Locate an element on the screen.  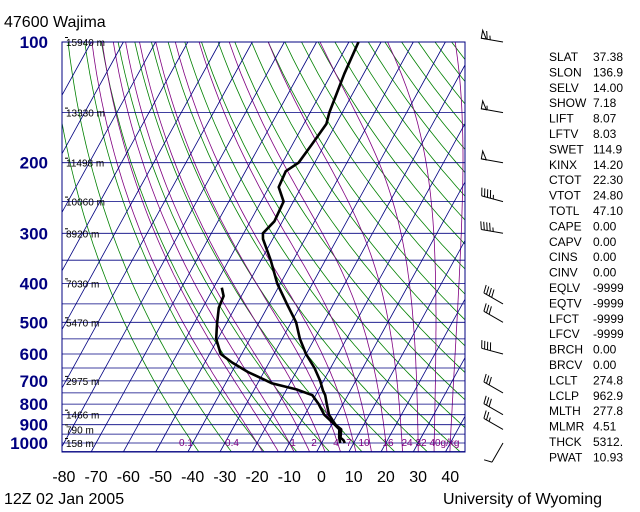
x-tick-label: 0 is located at coordinates (321, 477).